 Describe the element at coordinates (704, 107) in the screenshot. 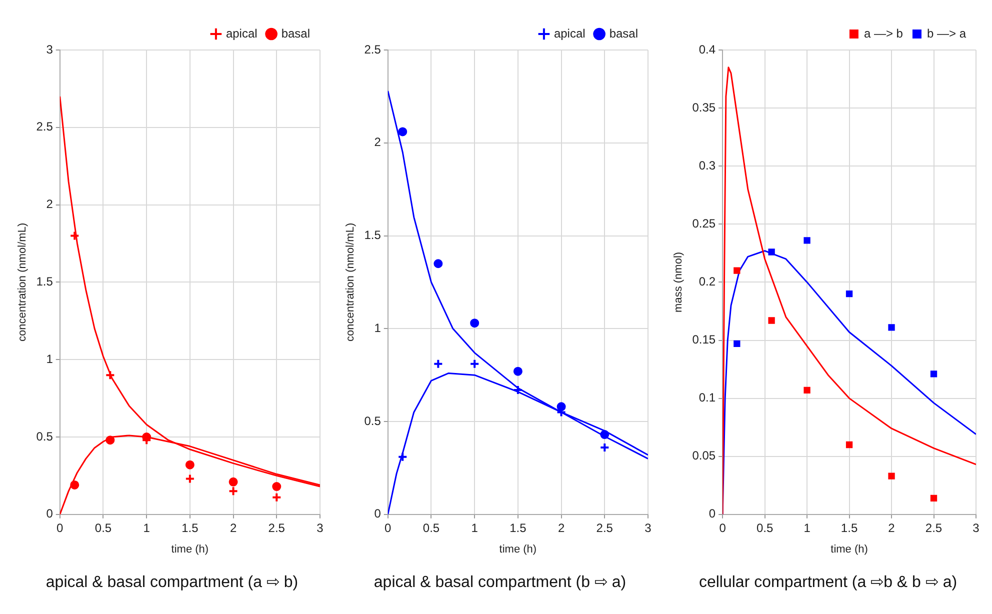

I see `y-tick-label: 0.35` at that location.